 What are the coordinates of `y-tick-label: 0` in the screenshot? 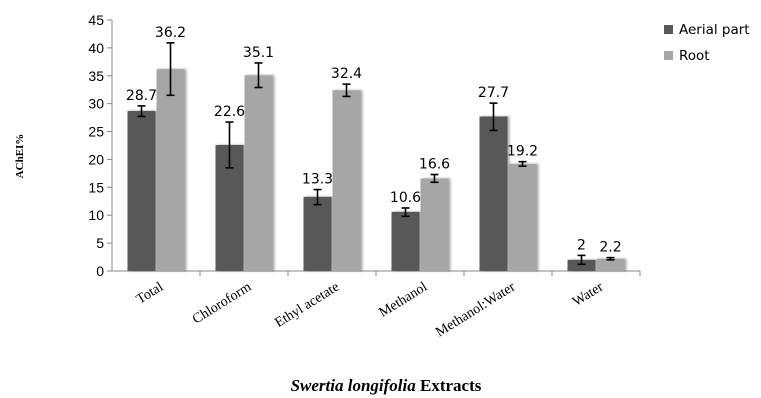 It's located at (100, 271).